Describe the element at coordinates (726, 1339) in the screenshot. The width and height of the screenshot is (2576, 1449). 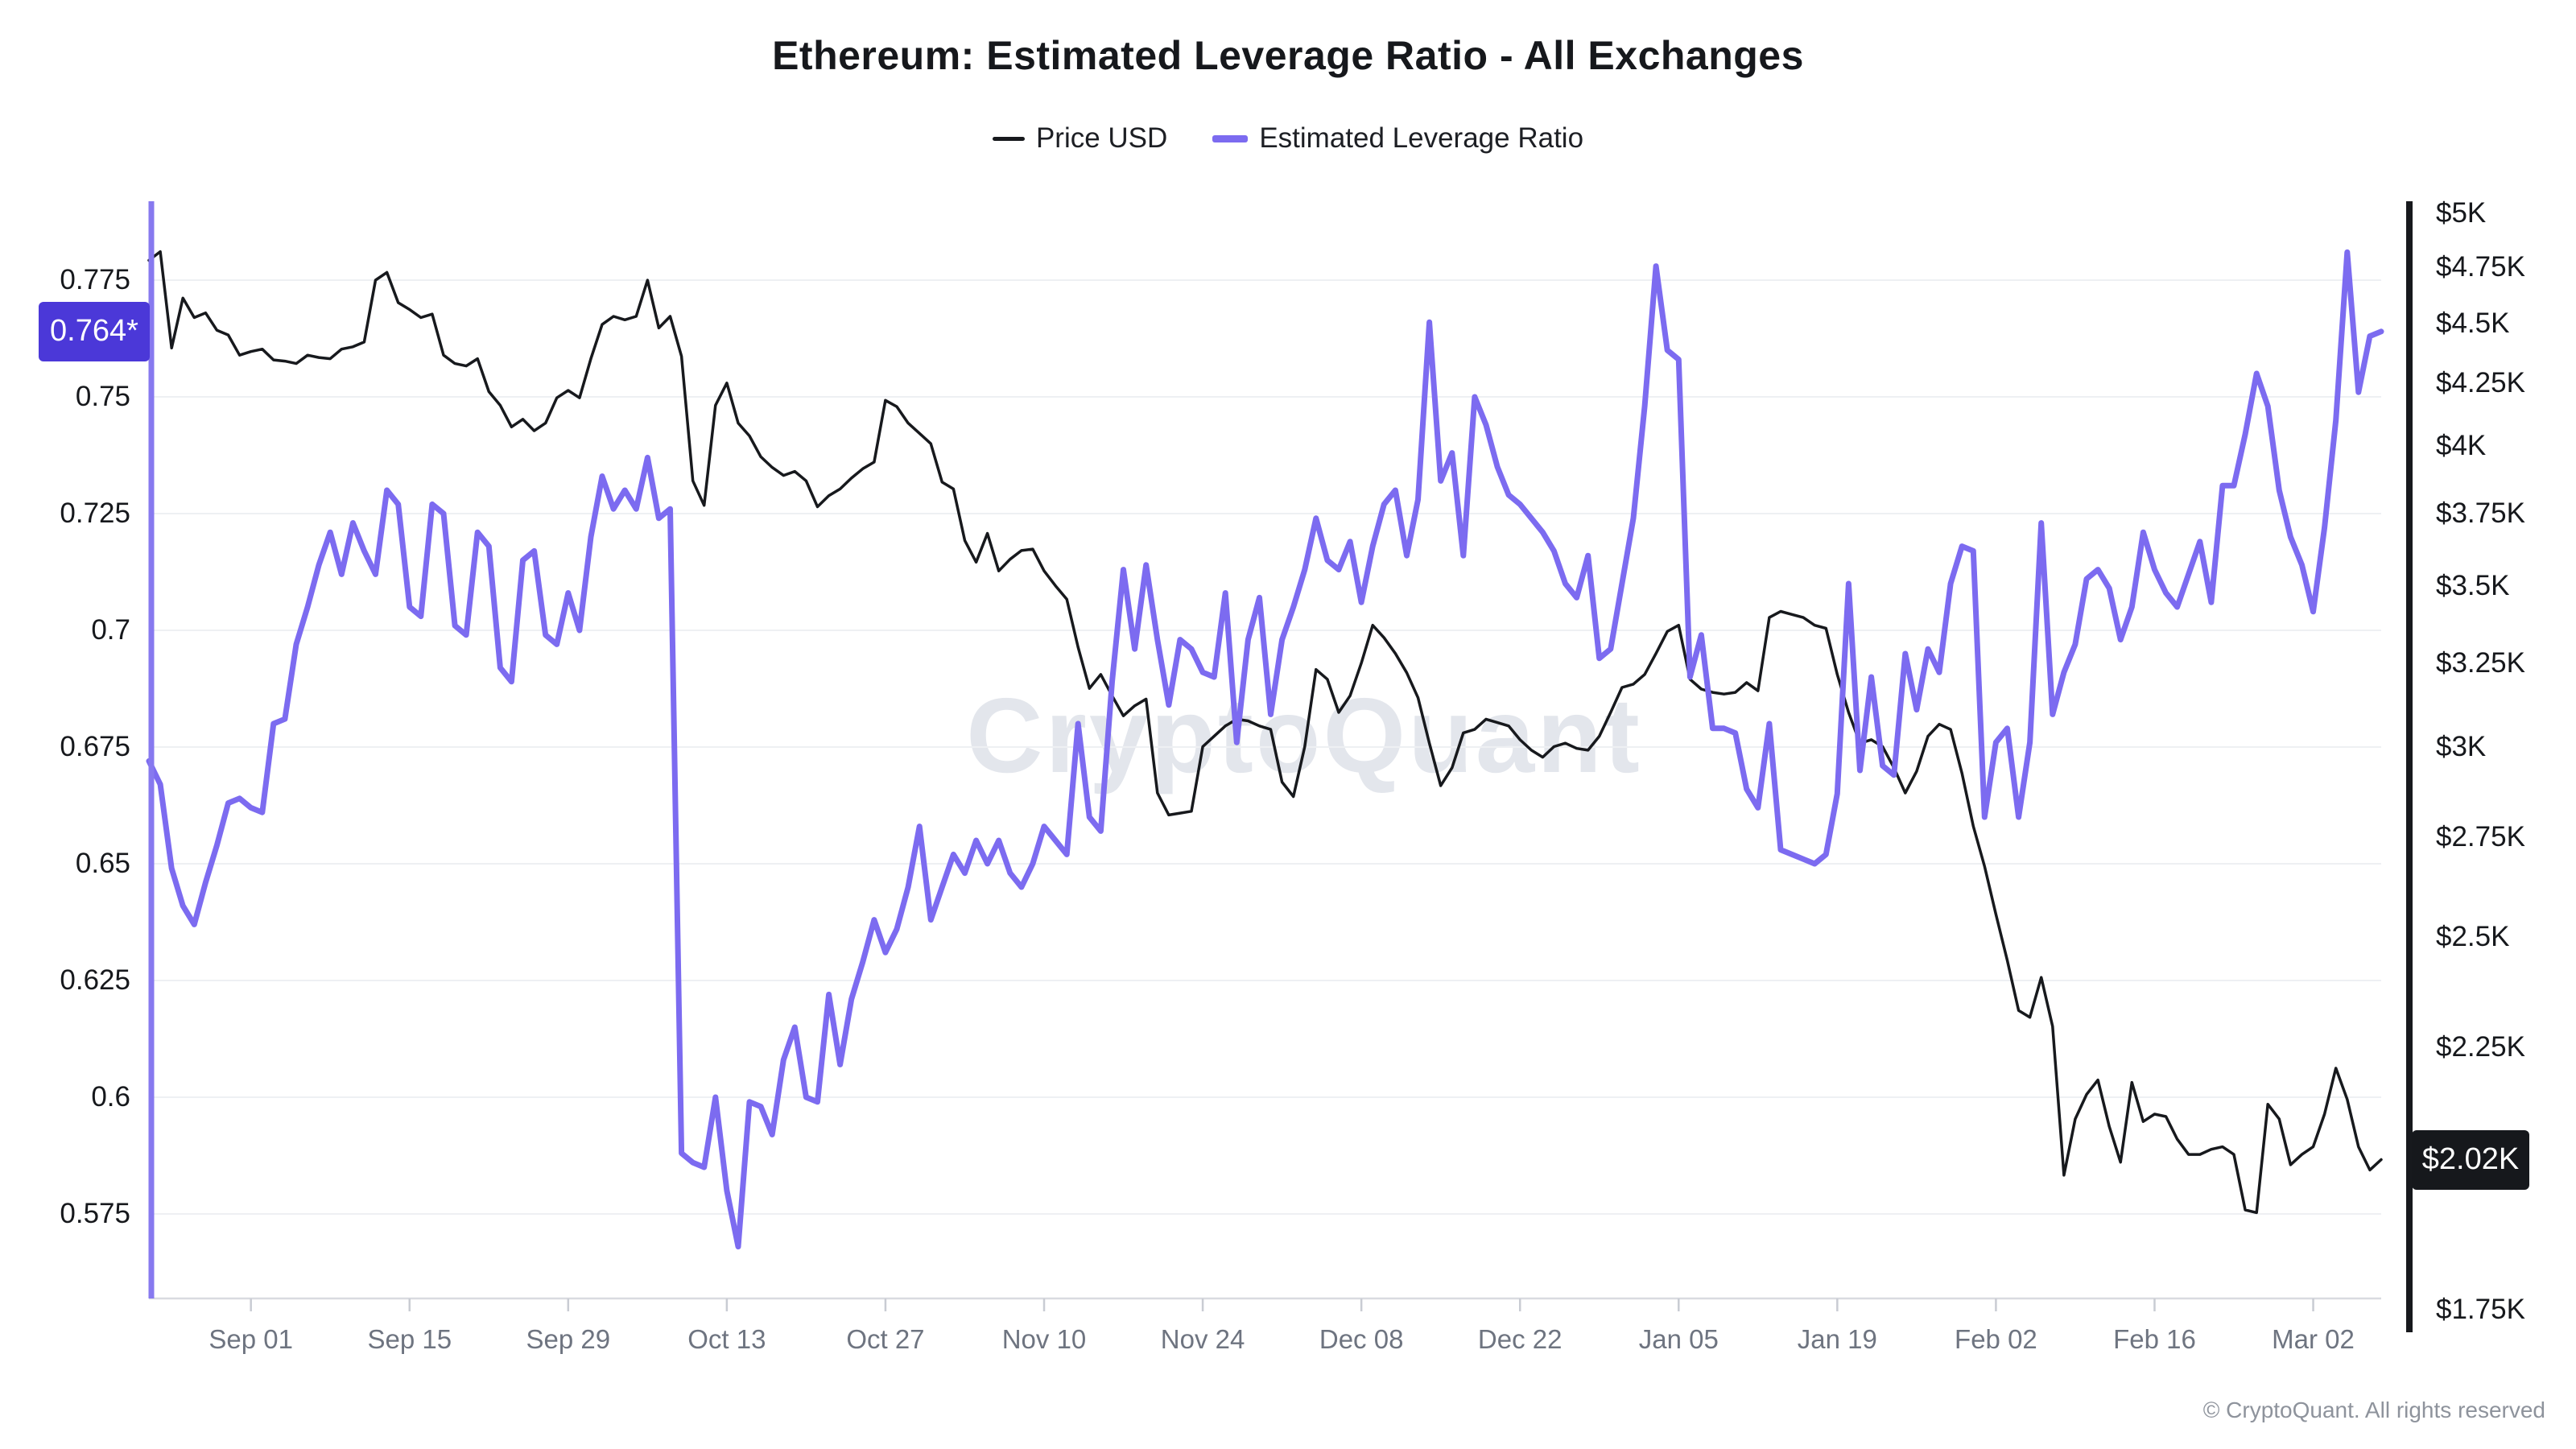
I see `x-axis-tick-label: Oct 13` at that location.